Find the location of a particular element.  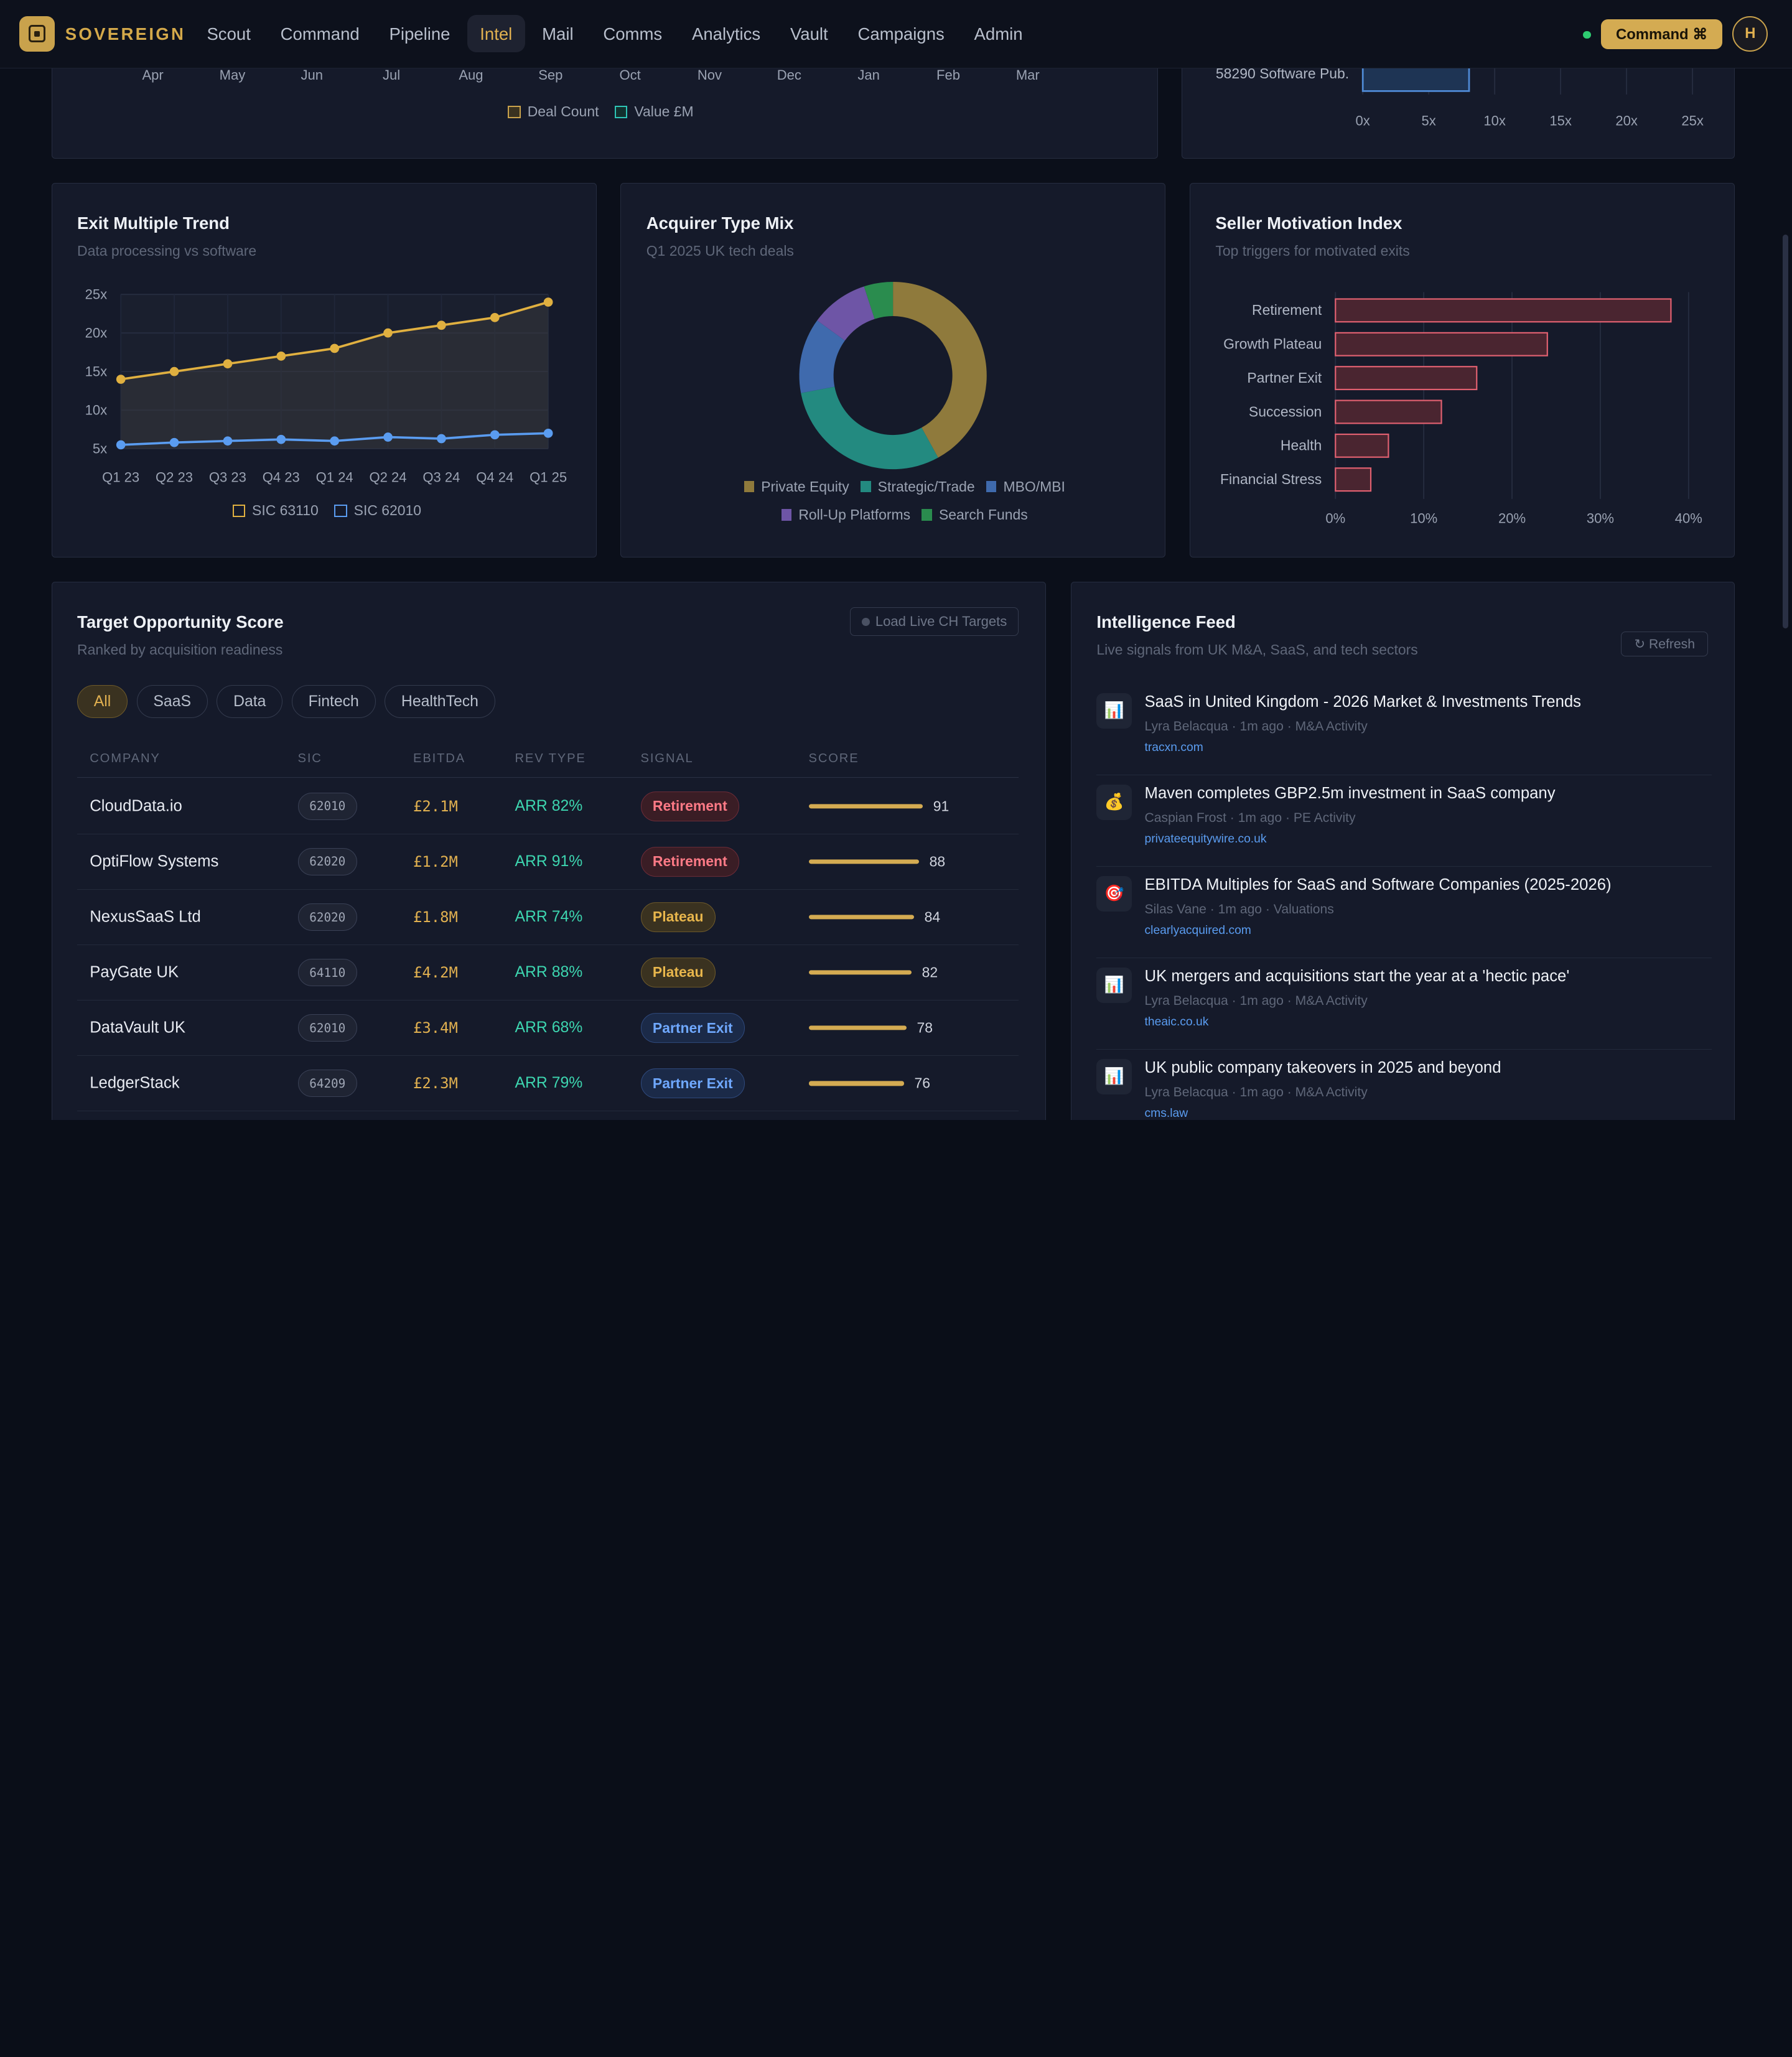

column-header: SIGNAL is located at coordinates (667, 758).